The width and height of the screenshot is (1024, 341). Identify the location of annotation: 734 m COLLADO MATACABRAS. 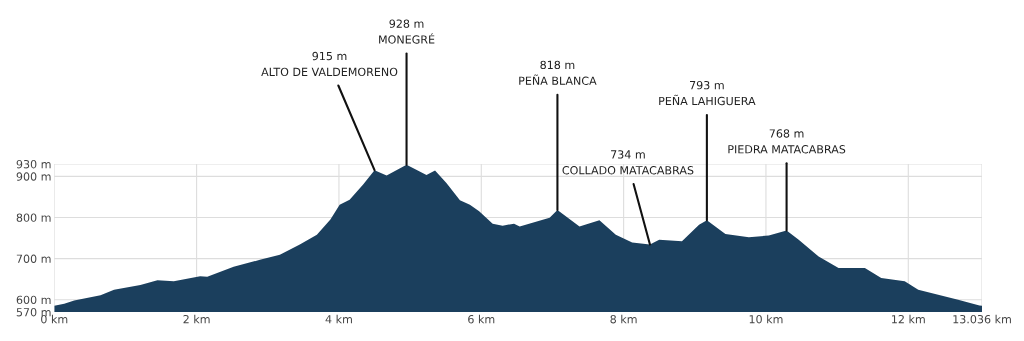
(628, 162).